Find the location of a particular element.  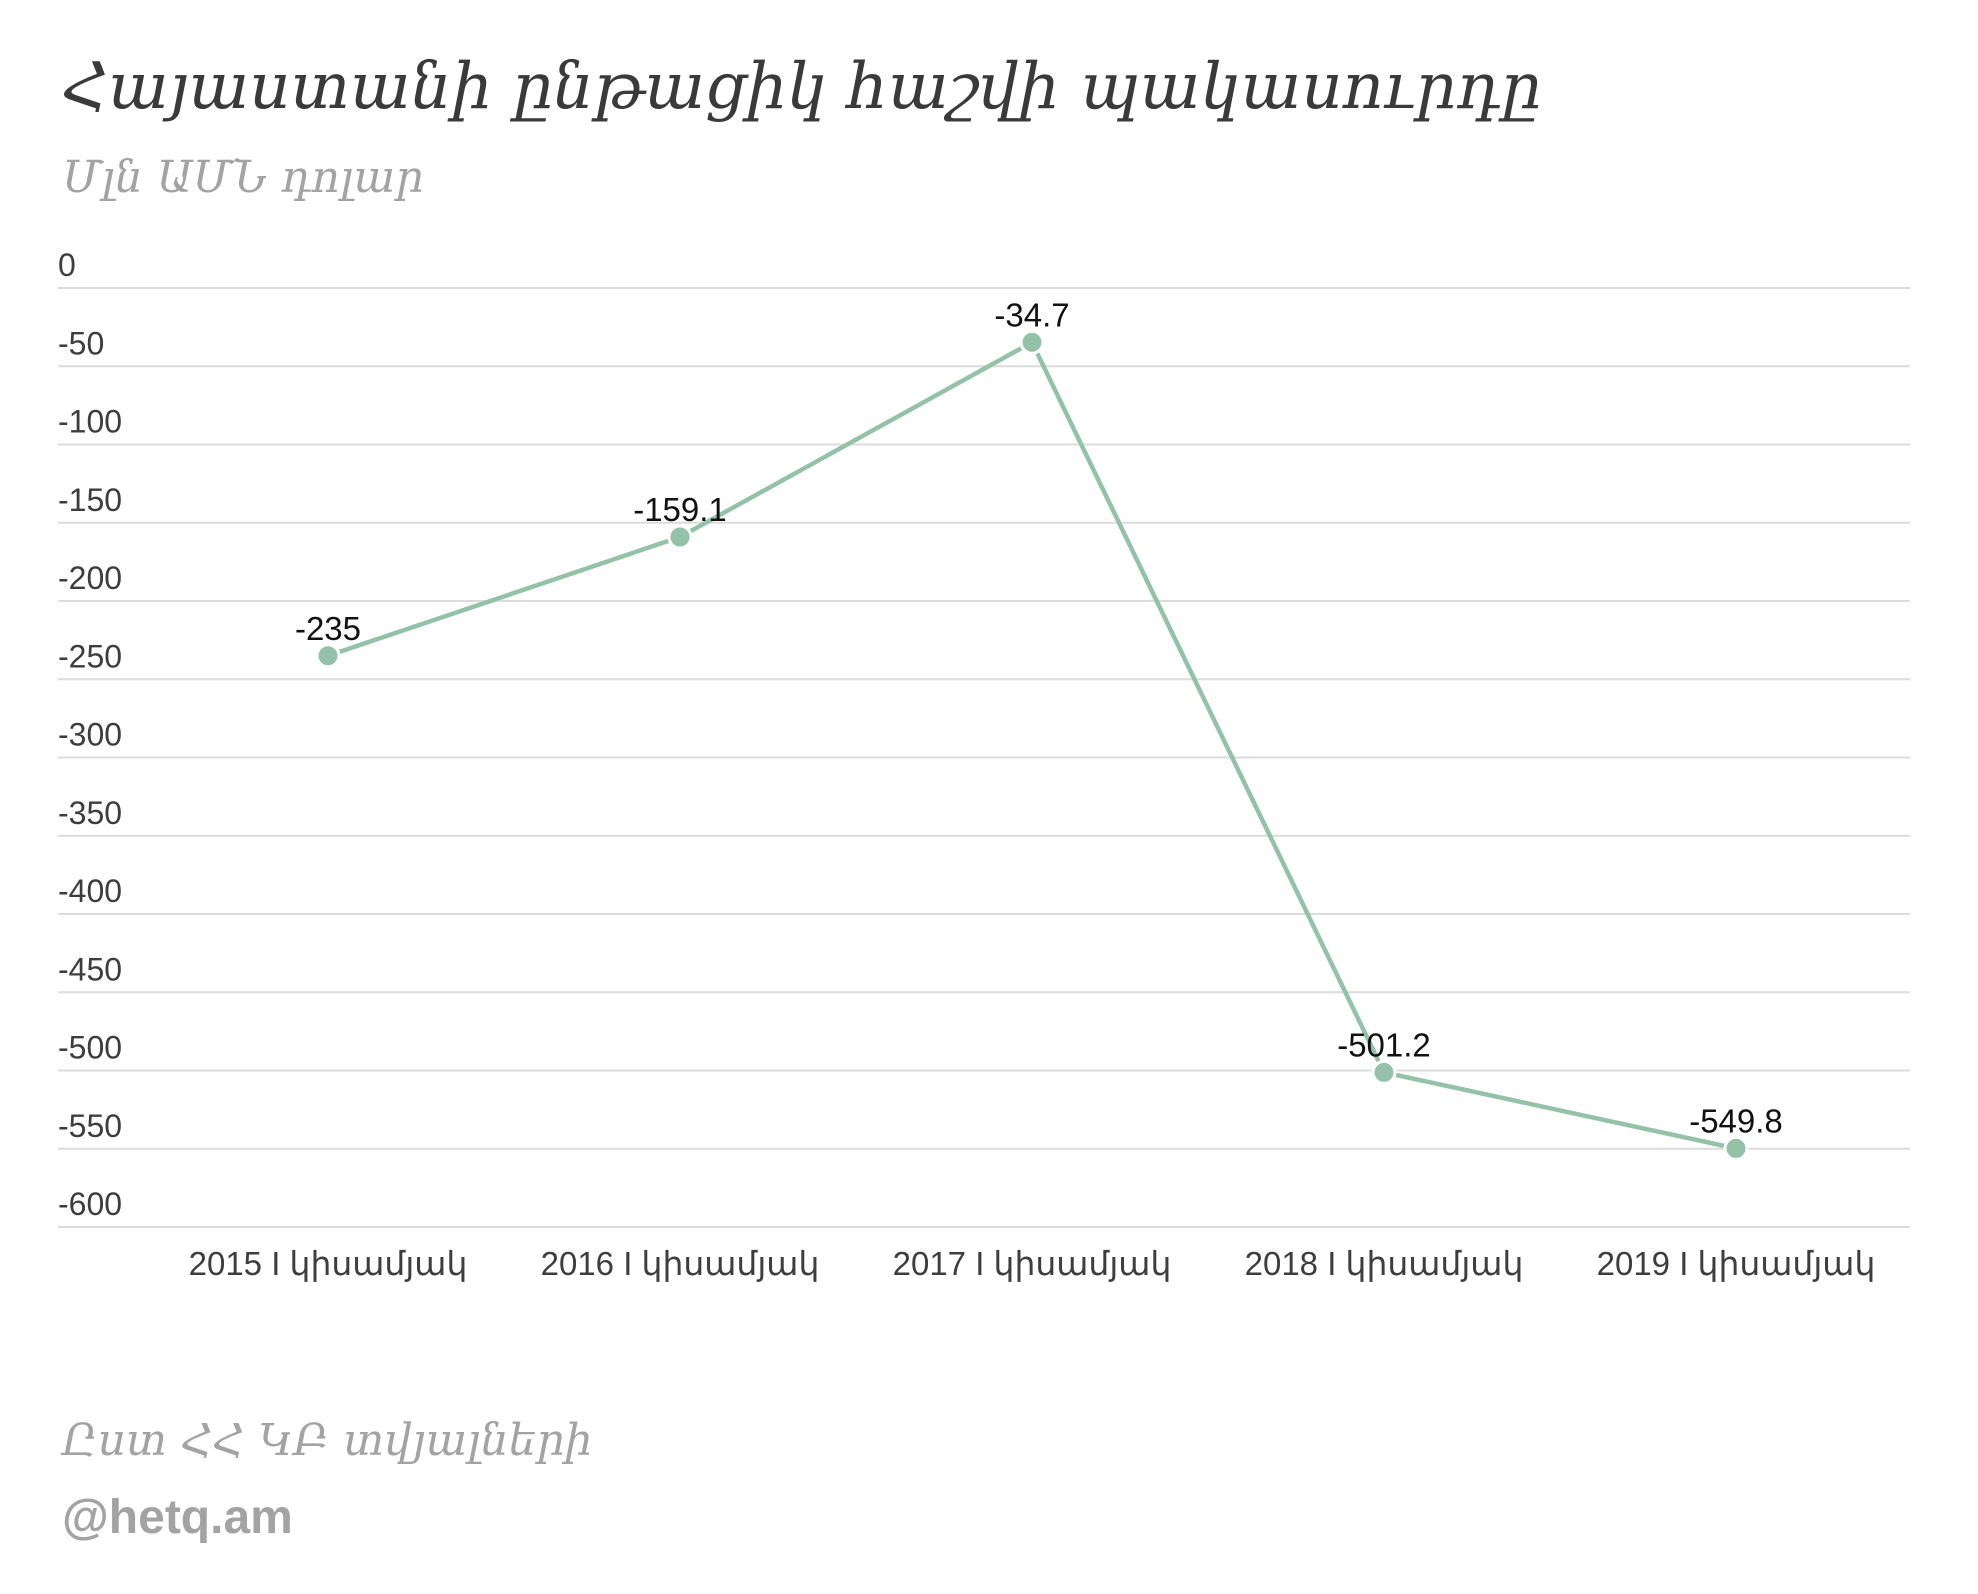

x-tick-label: 2017 I կիսամյակ is located at coordinates (1032, 1263).